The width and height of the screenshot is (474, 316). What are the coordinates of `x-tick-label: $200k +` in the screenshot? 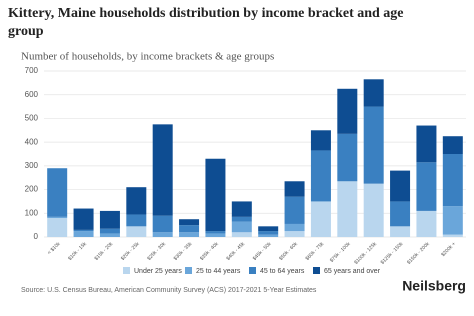 It's located at (448, 249).